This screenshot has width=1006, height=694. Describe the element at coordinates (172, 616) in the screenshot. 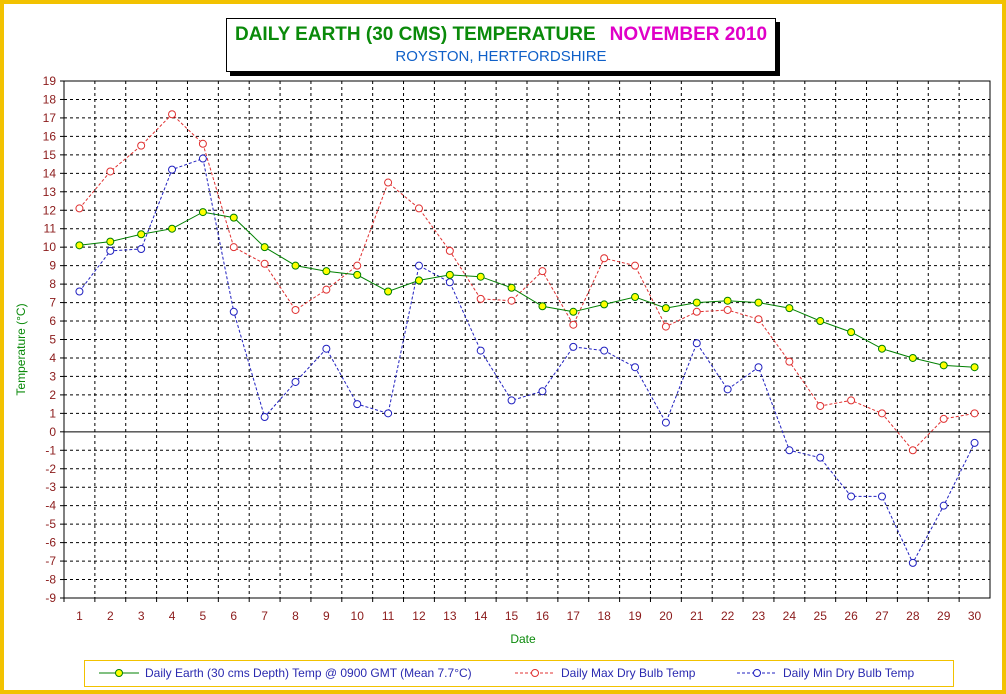

I see `x-tick-label: 4` at that location.